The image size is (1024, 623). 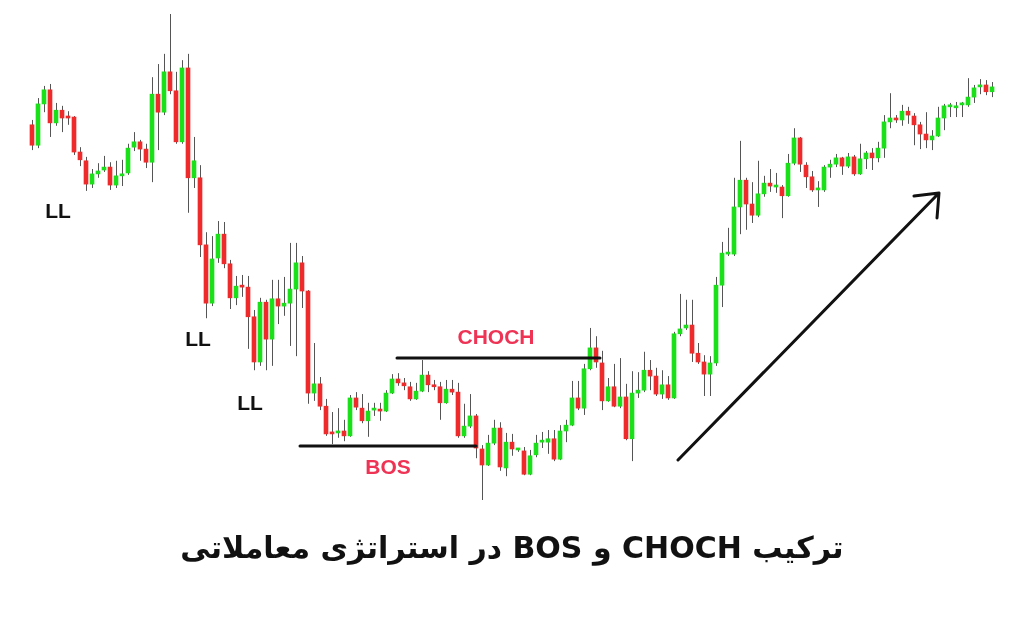 I want to click on ref-line-label: BOS, so click(x=388, y=466).